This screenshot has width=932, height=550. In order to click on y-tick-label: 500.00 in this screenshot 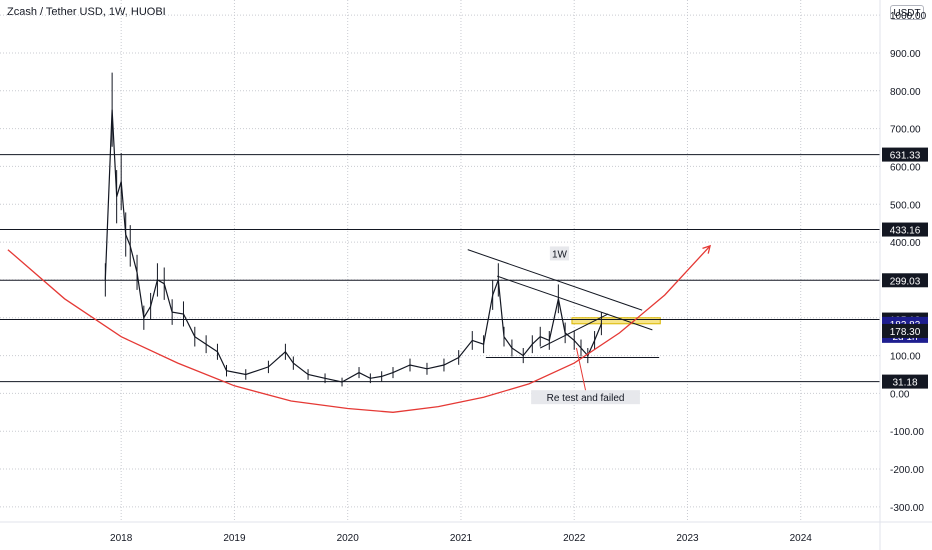, I will do `click(905, 205)`.